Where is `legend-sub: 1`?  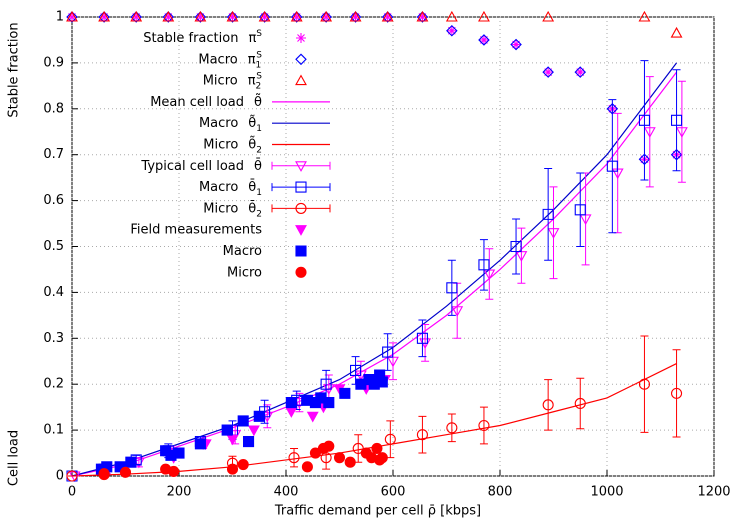
legend-sub: 1 is located at coordinates (259, 65).